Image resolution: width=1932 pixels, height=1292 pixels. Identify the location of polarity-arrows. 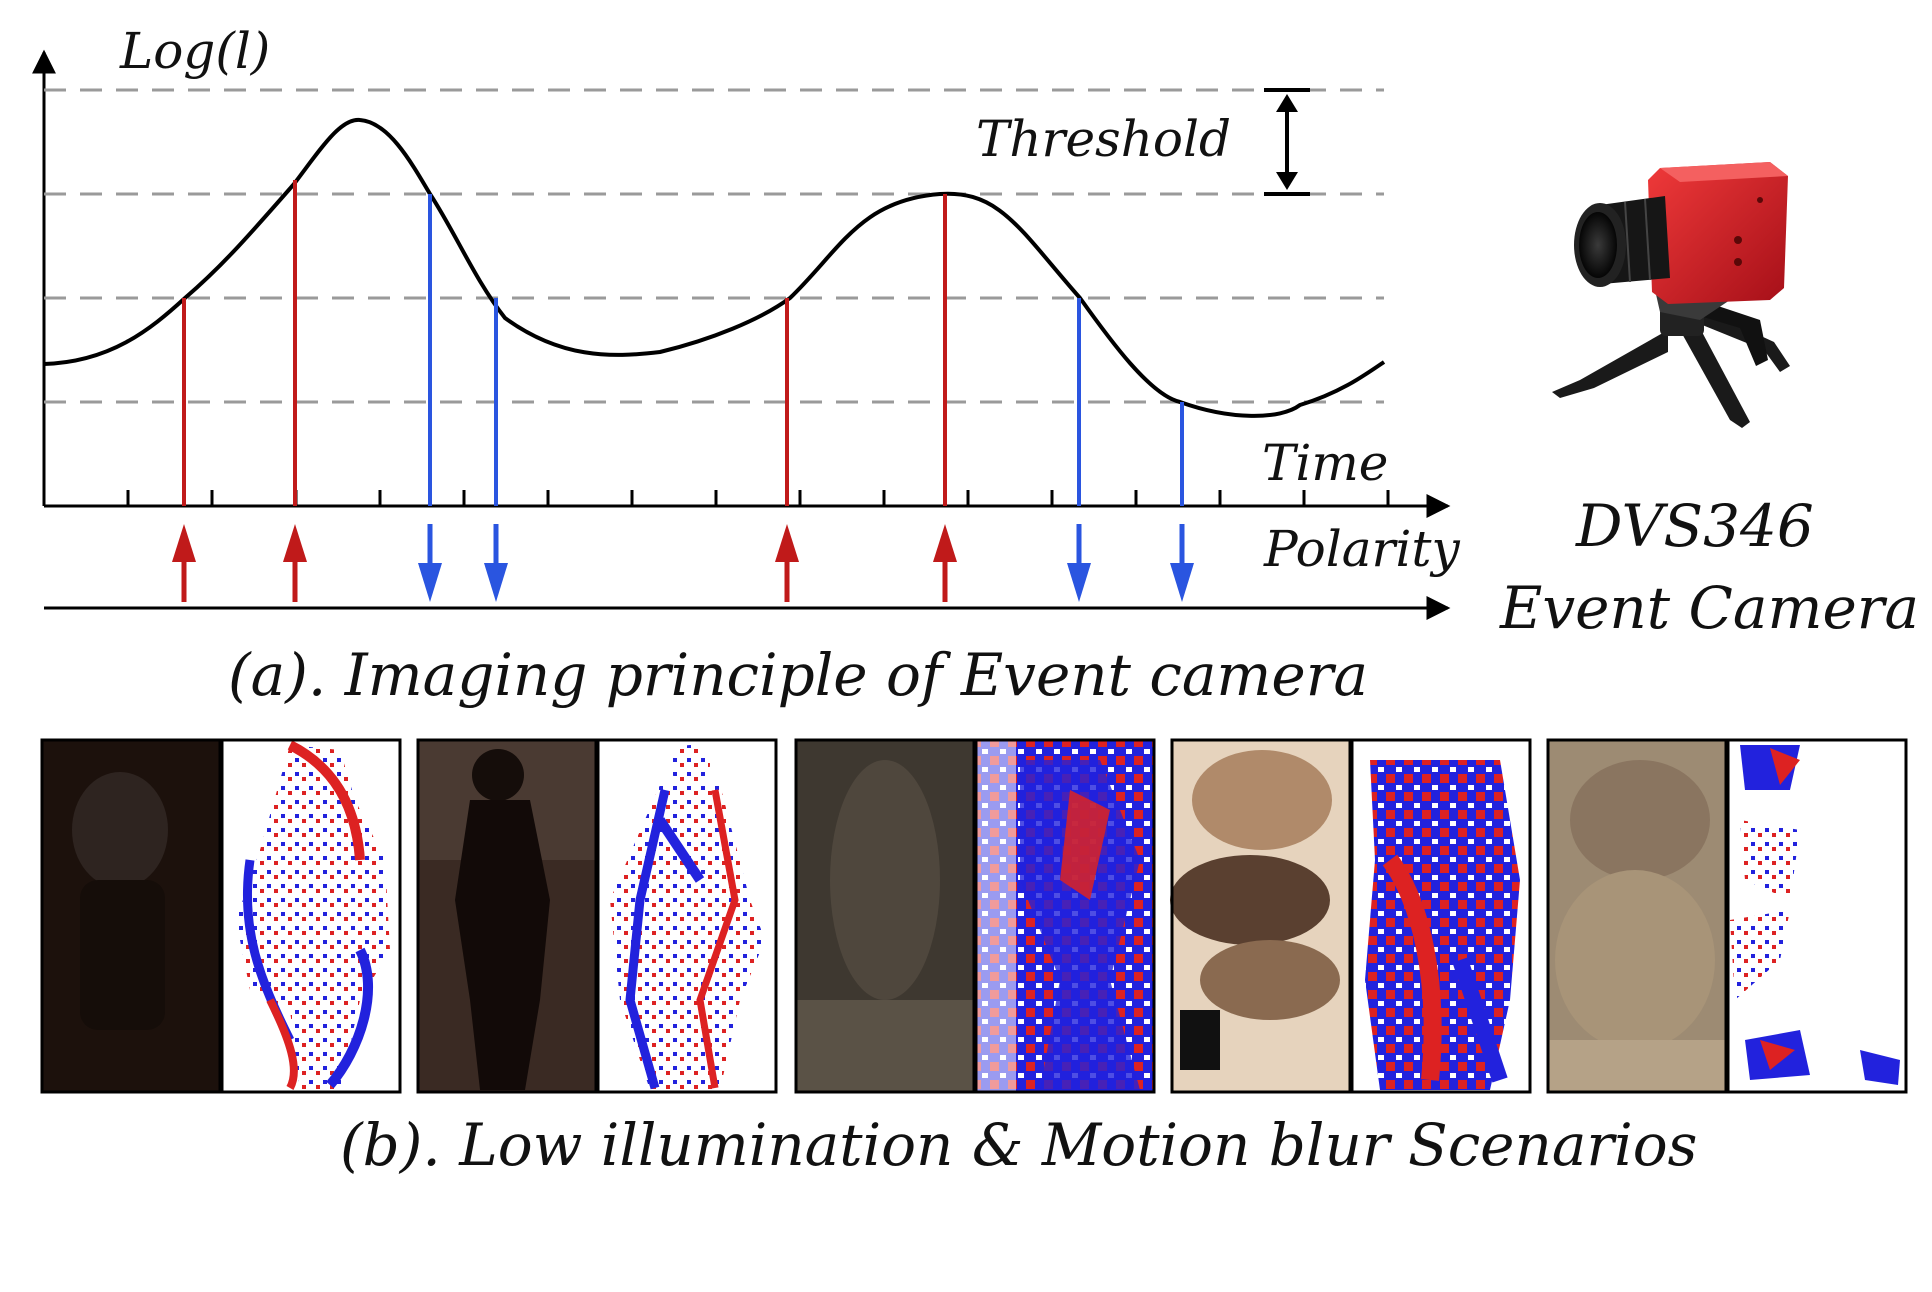
(683, 563).